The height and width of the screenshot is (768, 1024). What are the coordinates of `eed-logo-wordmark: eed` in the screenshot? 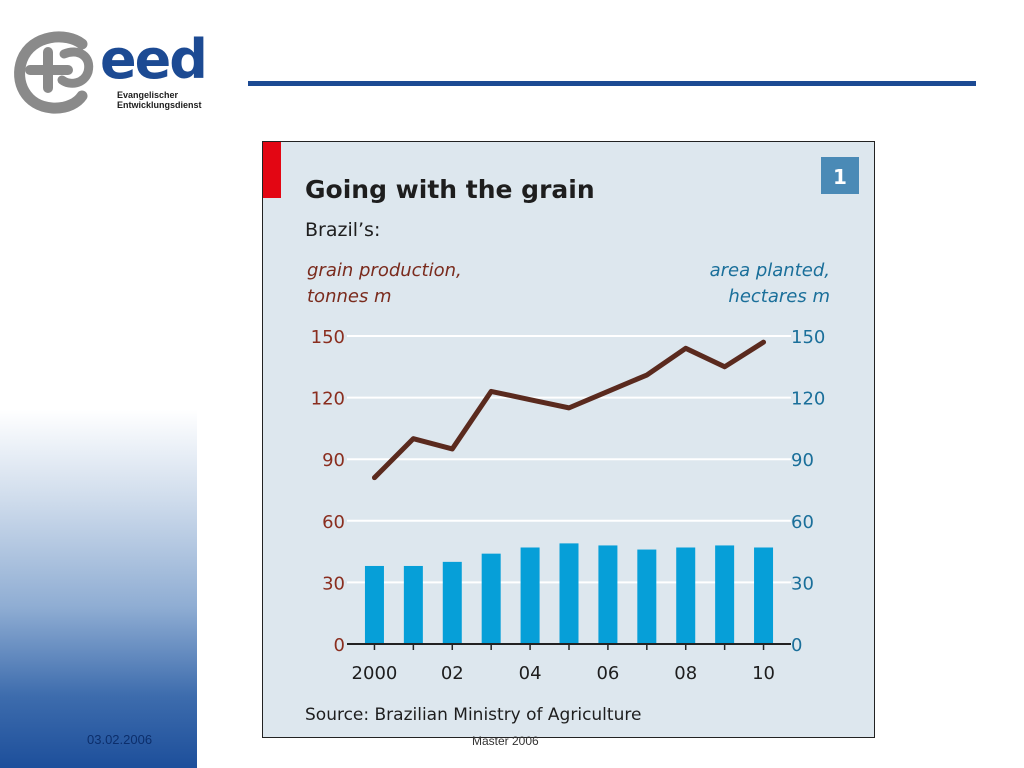 It's located at (154, 59).